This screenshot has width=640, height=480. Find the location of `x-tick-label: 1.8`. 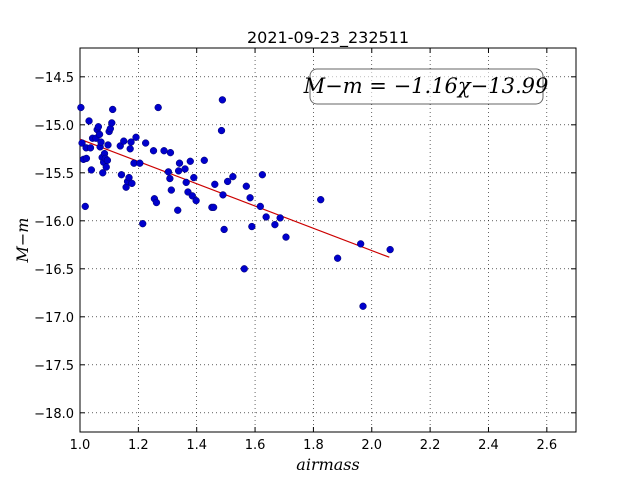

x-tick-label: 1.8 is located at coordinates (313, 445).